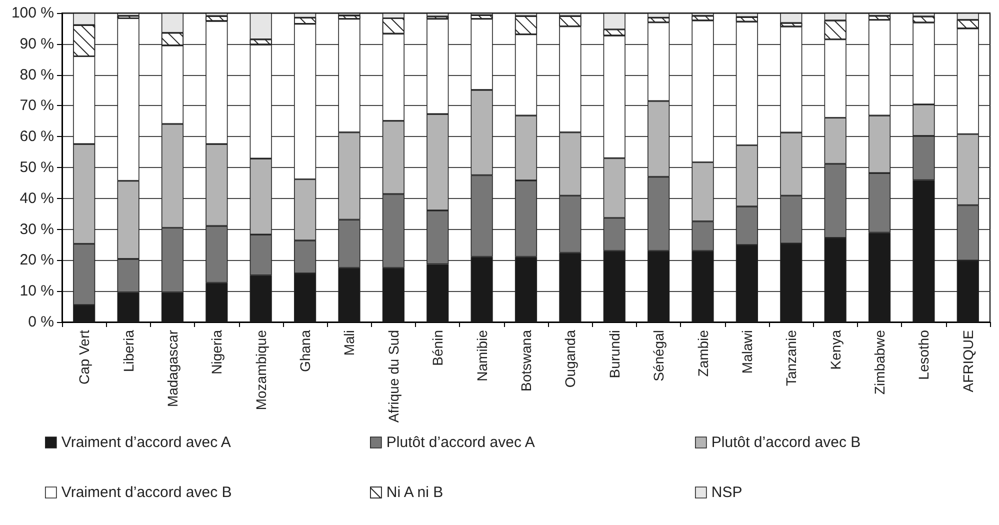 The width and height of the screenshot is (999, 525). What do you see at coordinates (835, 350) in the screenshot?
I see `x-tick-label: Kenya` at bounding box center [835, 350].